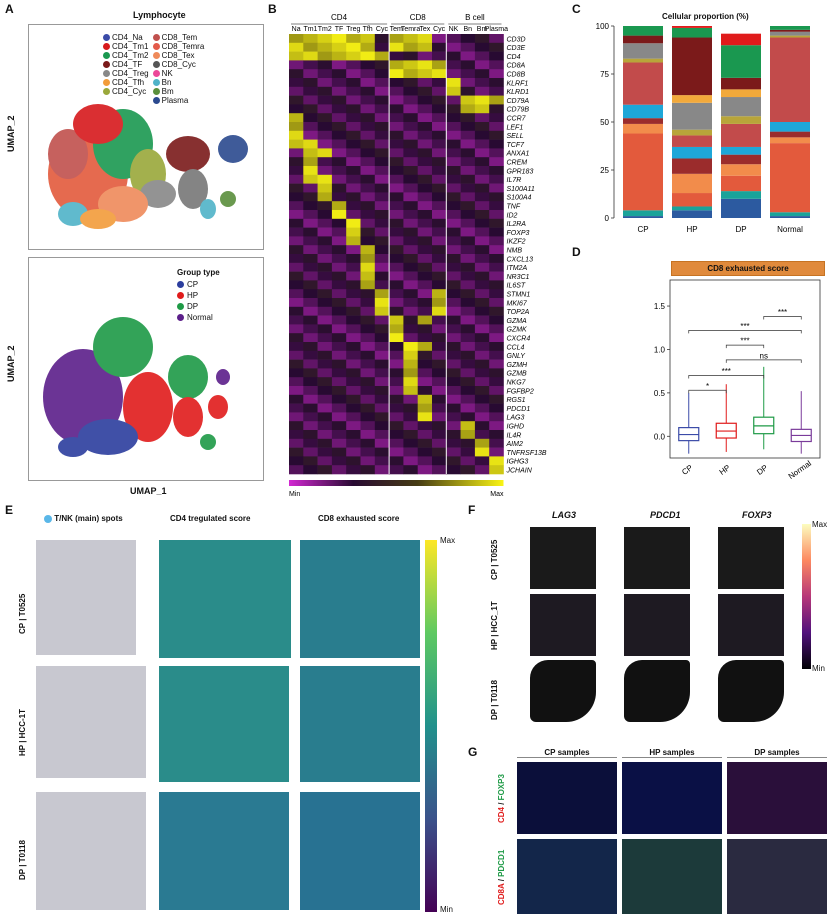 The width and height of the screenshot is (831, 919). I want to click on heatmap-colorbar, so click(396, 483).